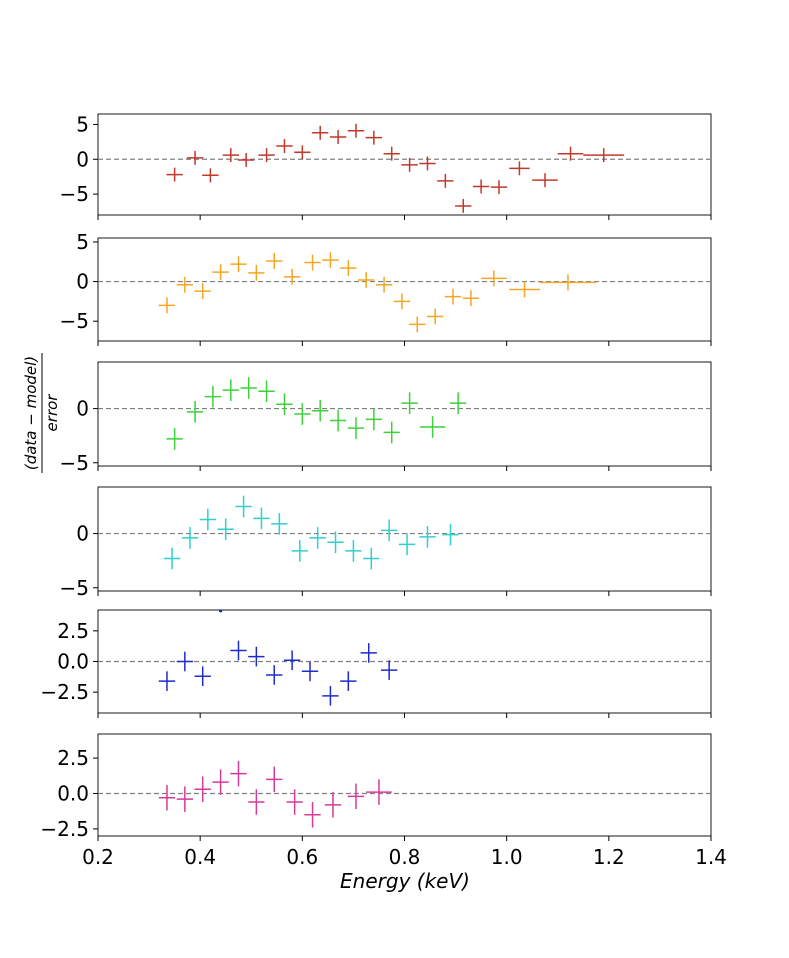 The width and height of the screenshot is (789, 958). What do you see at coordinates (302, 857) in the screenshot?
I see `x-tick-label: 0.6` at bounding box center [302, 857].